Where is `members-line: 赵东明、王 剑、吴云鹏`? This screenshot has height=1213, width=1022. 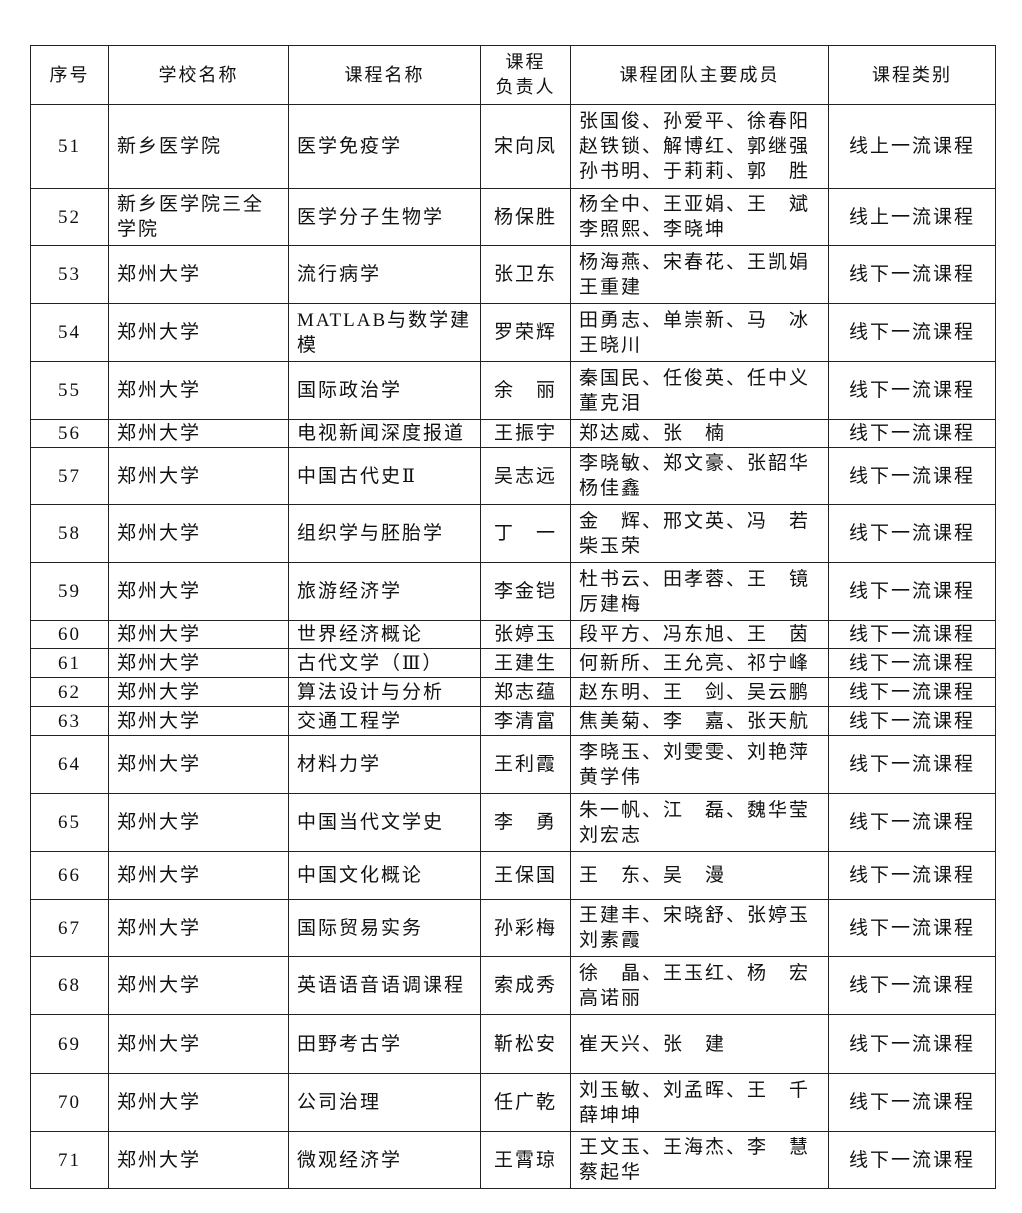 members-line: 赵东明、王 剑、吴云鹏 is located at coordinates (695, 692).